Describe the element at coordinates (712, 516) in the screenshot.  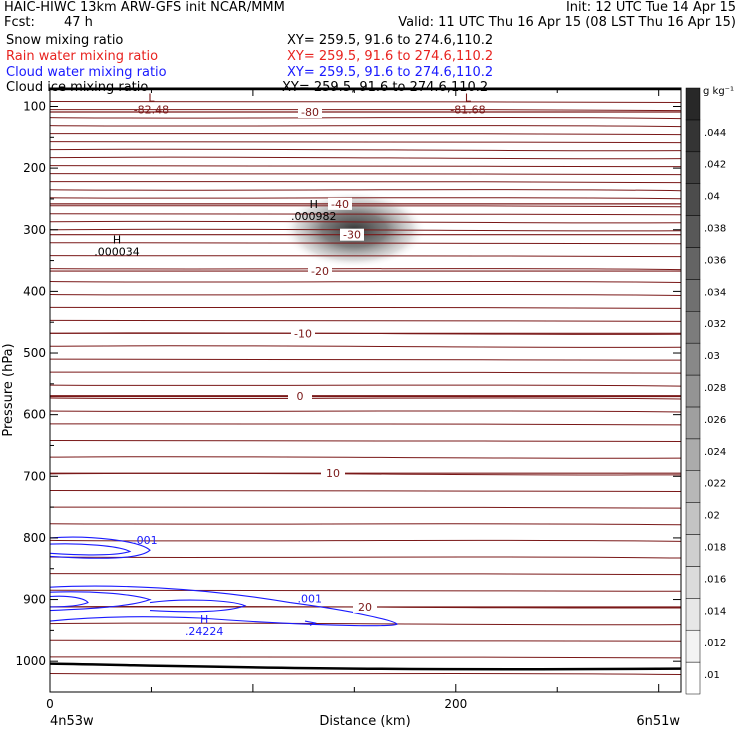
I see `colorbar-tick-label: .02` at that location.